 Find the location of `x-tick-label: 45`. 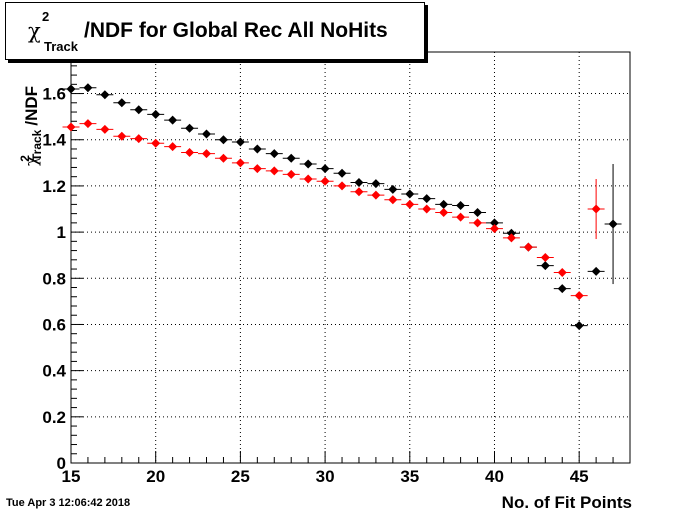

x-tick-label: 45 is located at coordinates (579, 476).